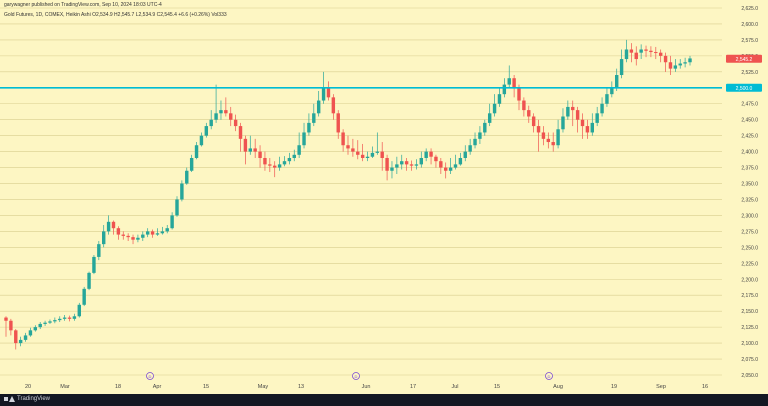  Describe the element at coordinates (749, 328) in the screenshot. I see `y-tick-label: 2,125.0` at that location.